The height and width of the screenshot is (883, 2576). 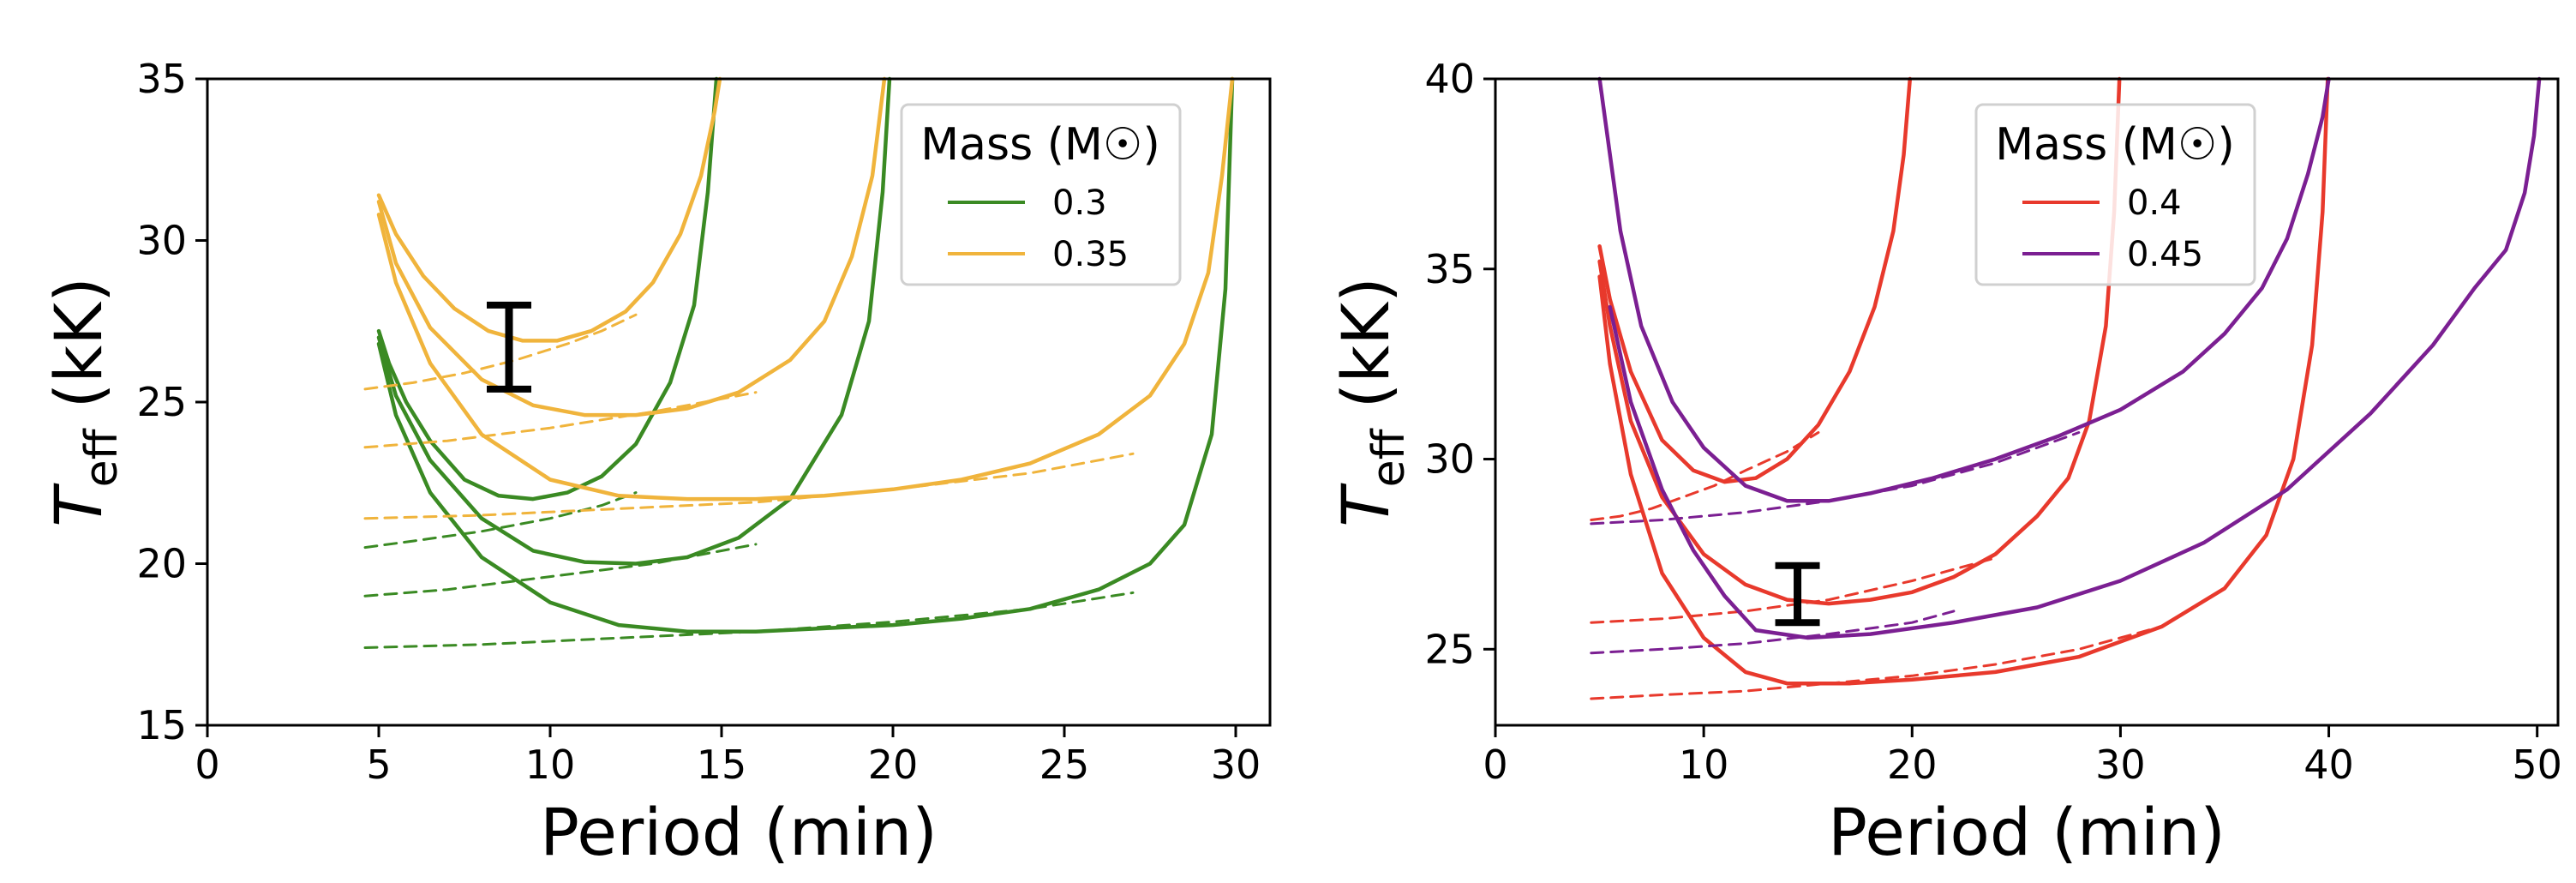 What do you see at coordinates (78, 353) in the screenshot?
I see `left-y-axis-label-unit: (kK)` at bounding box center [78, 353].